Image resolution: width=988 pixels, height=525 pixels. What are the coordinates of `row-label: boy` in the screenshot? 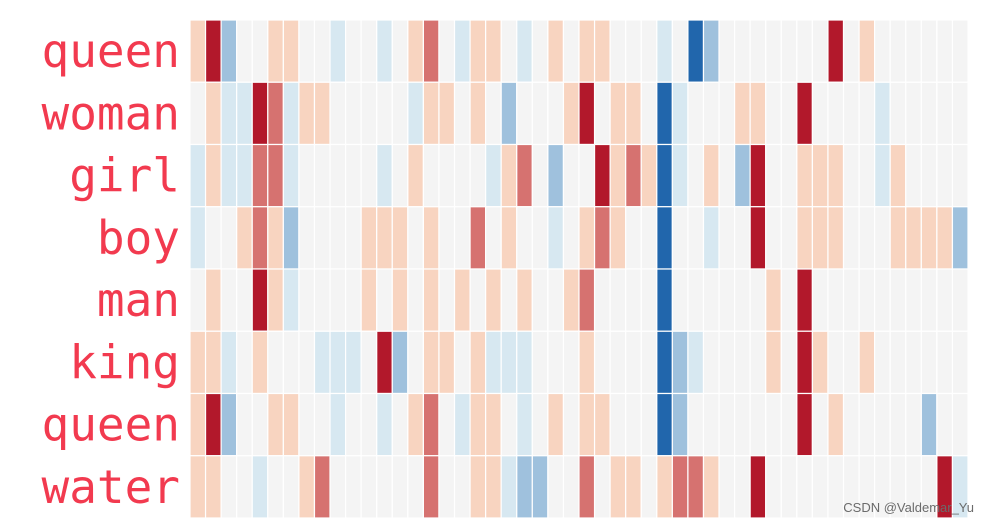 It's located at (138, 238).